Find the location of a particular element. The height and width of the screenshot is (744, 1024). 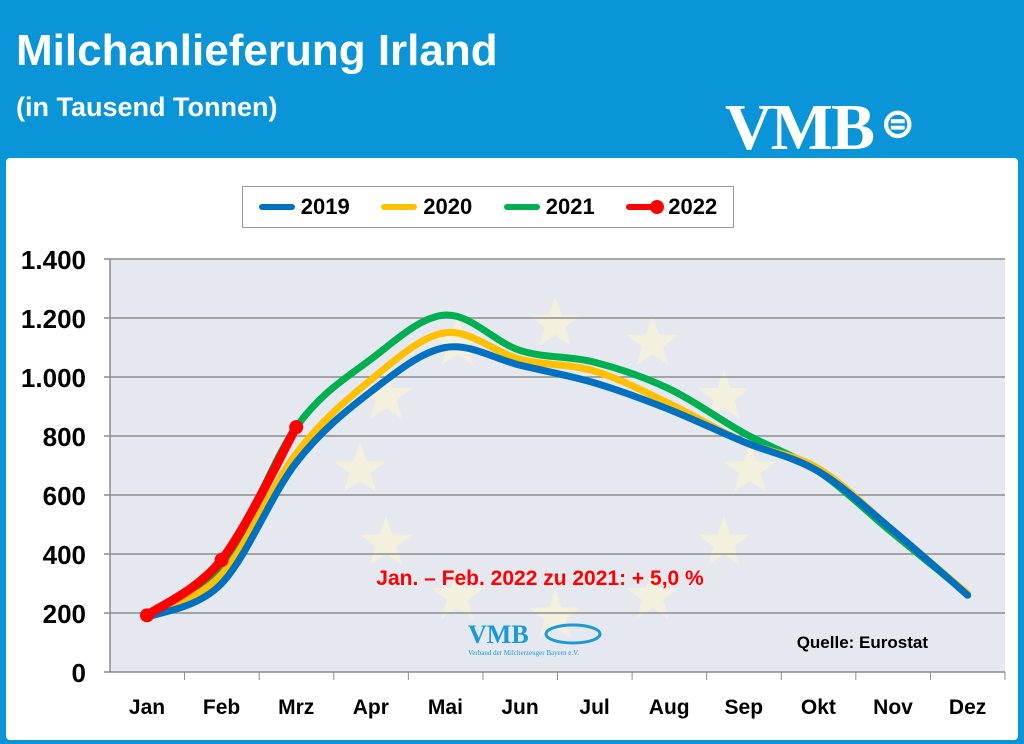

x-tick-label: Mai is located at coordinates (445, 707).